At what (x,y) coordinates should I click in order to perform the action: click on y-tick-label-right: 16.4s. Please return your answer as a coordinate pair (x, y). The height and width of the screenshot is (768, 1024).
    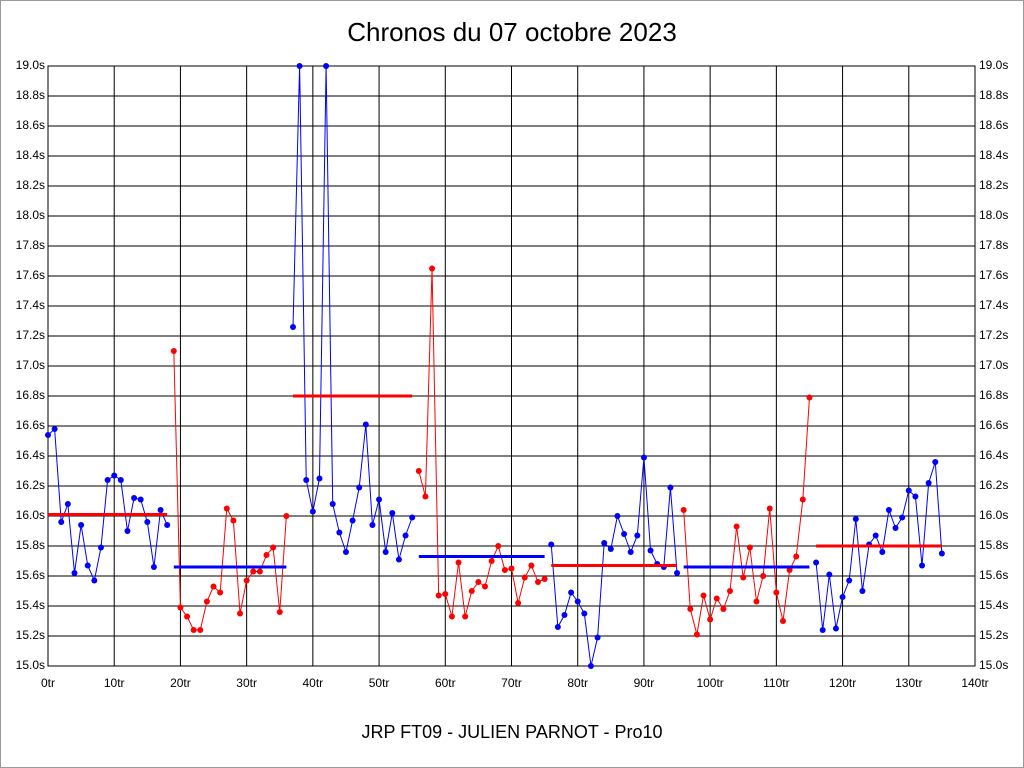
    Looking at the image, I should click on (993, 455).